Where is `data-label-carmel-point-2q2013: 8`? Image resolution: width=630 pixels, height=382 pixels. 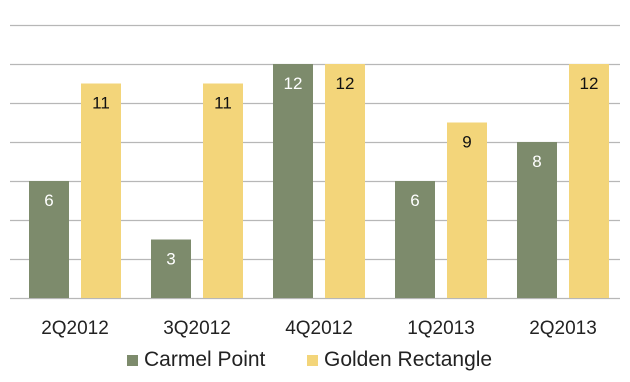 data-label-carmel-point-2q2013: 8 is located at coordinates (536, 161).